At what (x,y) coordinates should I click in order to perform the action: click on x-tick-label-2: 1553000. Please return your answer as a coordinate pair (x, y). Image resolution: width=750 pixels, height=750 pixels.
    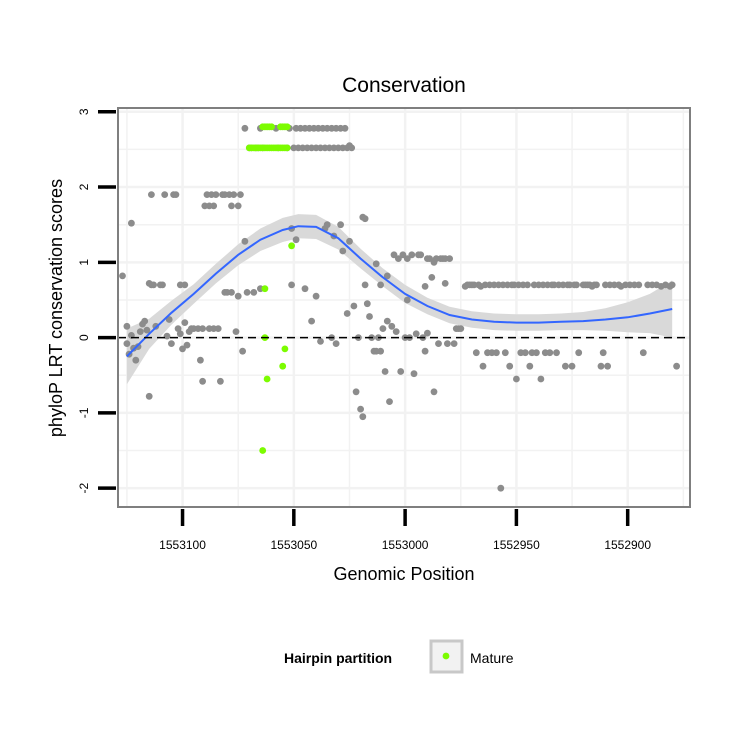
    Looking at the image, I should click on (405, 545).